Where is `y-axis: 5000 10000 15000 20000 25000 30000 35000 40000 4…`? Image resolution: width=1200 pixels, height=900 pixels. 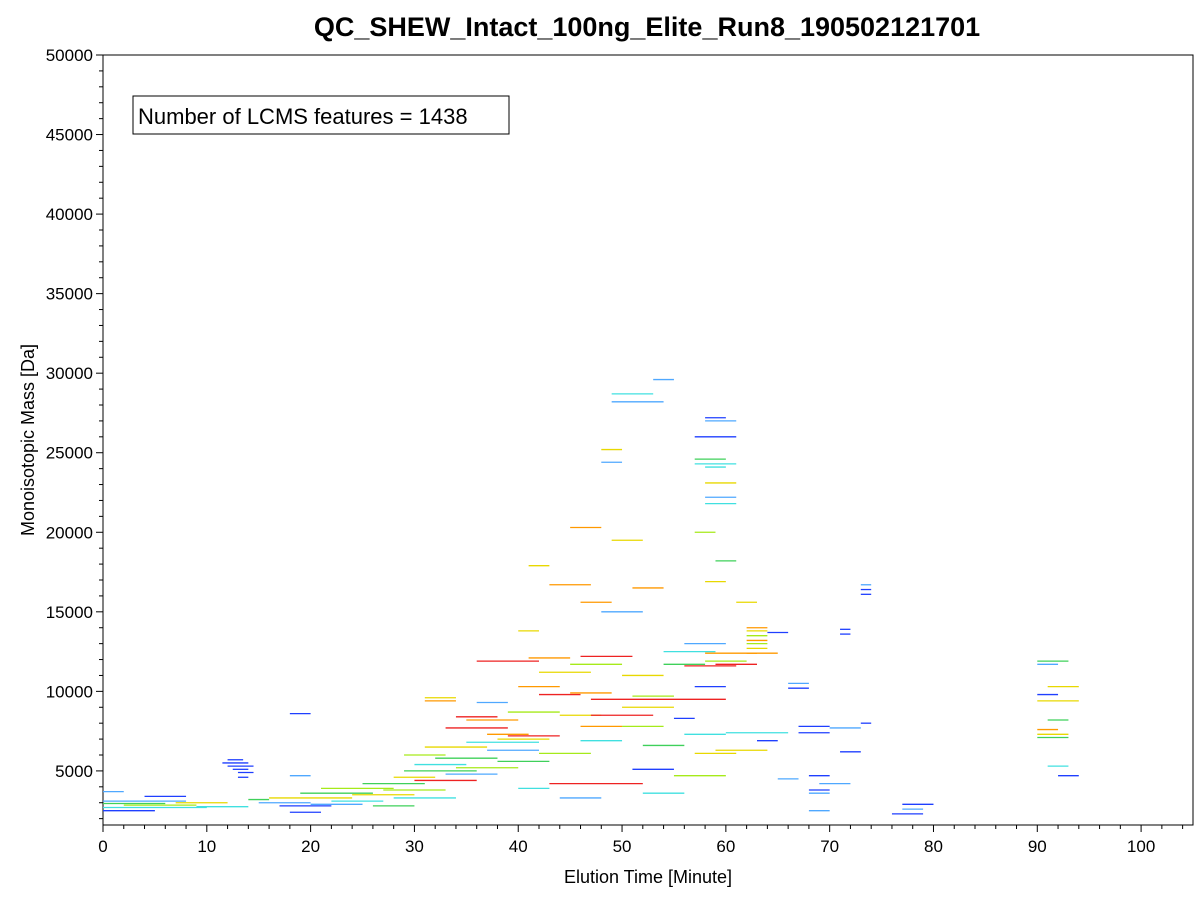
y-axis: 5000 10000 15000 20000 25000 30000 35000 40000 4… is located at coordinates (74, 433).